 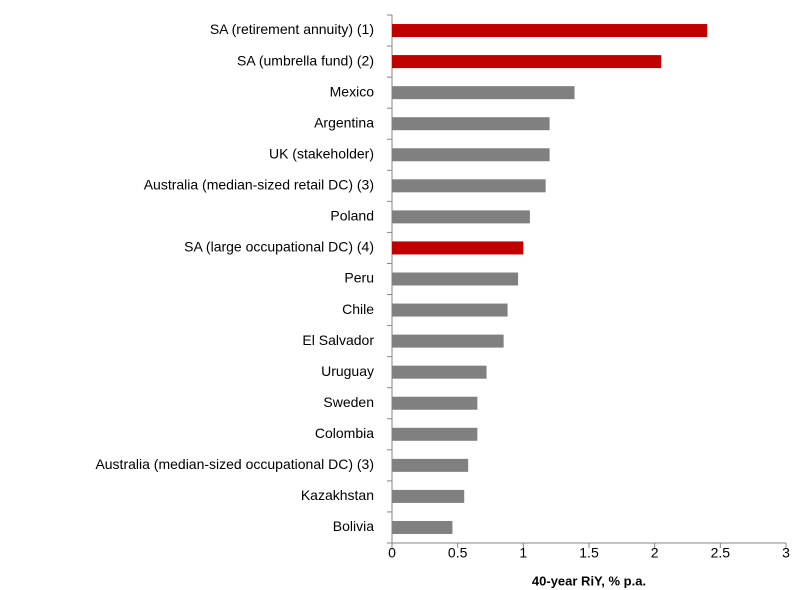 I want to click on x-tick-label: 1.5, so click(x=589, y=553).